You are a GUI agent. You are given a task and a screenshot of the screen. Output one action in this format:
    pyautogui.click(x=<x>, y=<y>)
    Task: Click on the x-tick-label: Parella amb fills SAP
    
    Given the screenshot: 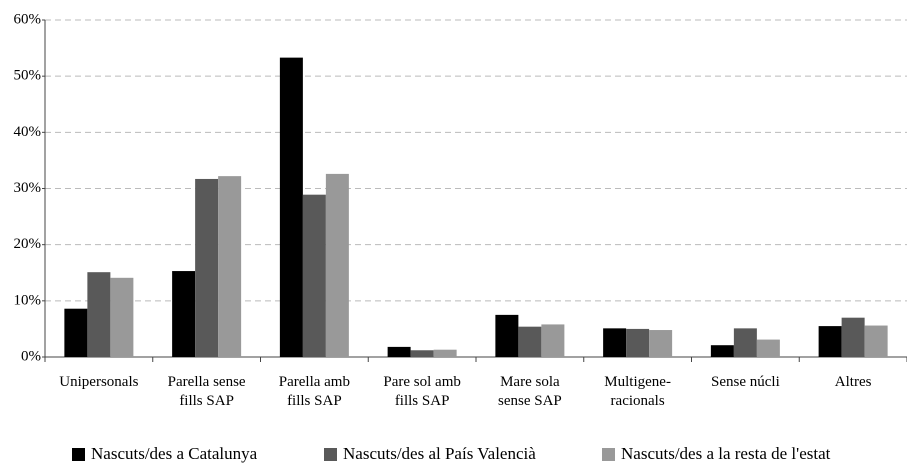 What is the action you would take?
    pyautogui.click(x=314, y=391)
    